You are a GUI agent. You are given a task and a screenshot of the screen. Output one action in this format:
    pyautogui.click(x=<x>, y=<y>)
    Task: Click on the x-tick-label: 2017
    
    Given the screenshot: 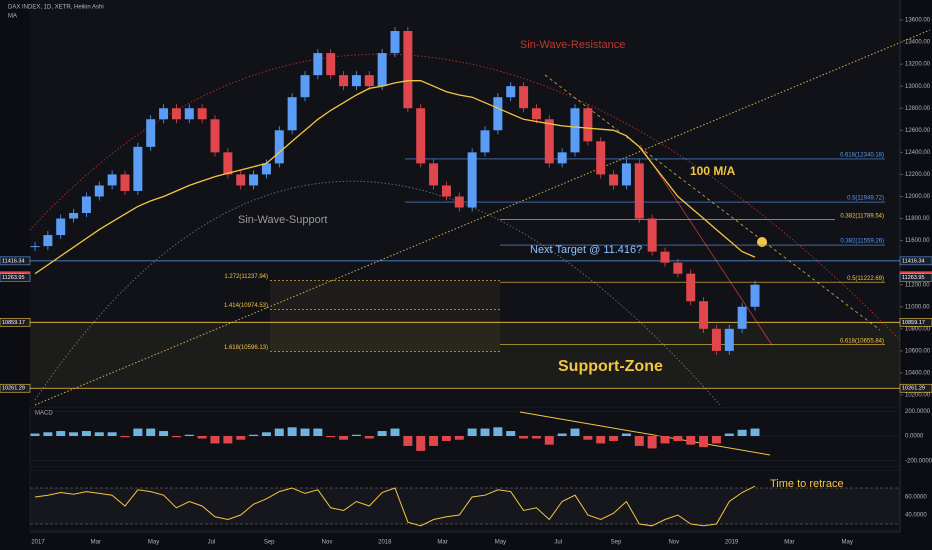 What is the action you would take?
    pyautogui.click(x=38, y=543)
    